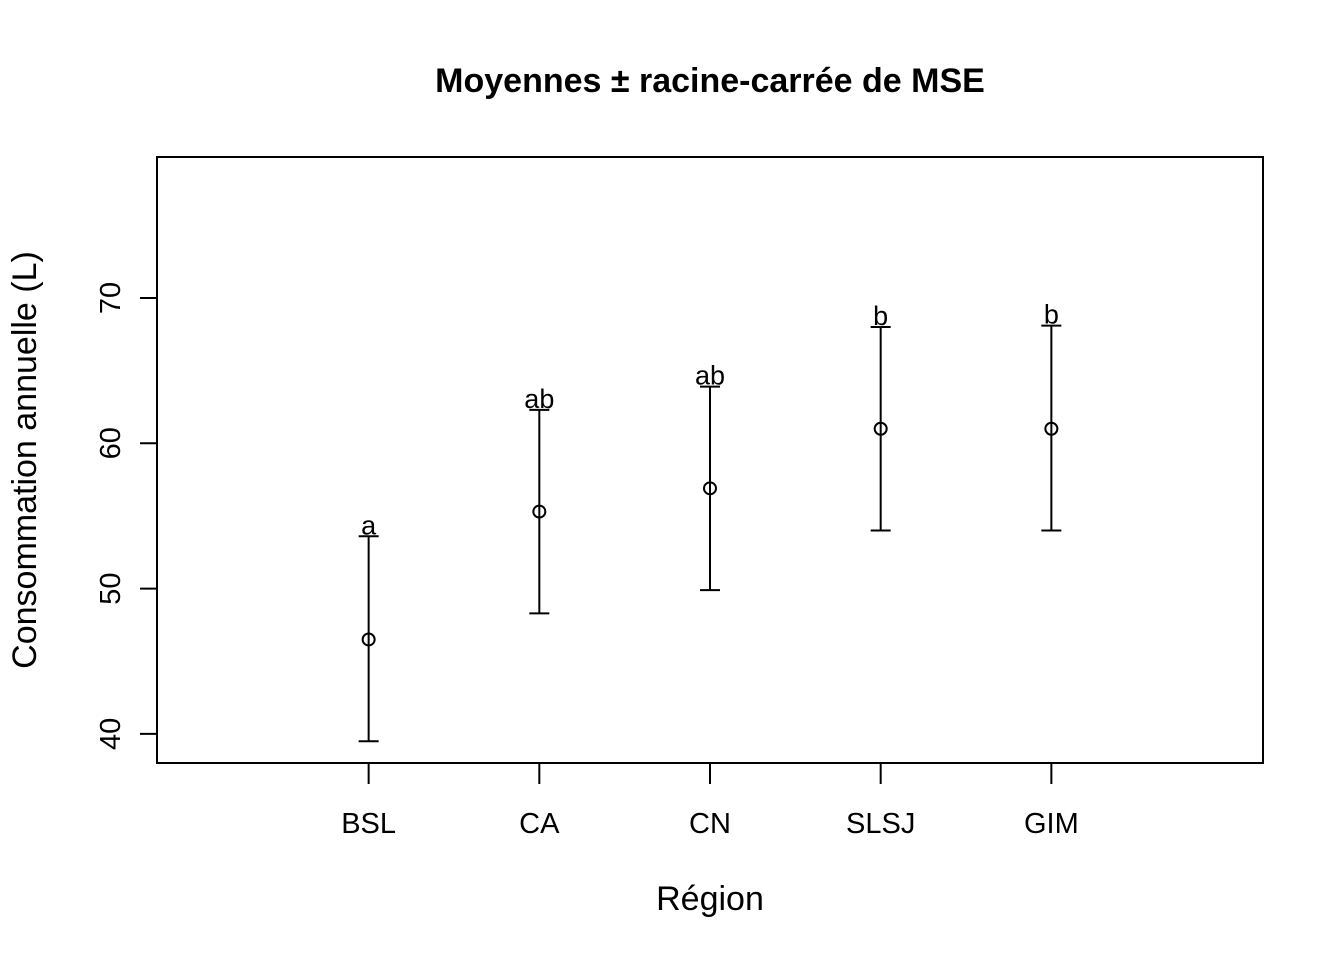  What do you see at coordinates (710, 801) in the screenshot?
I see `x-axis: BSL CA CN SLSJ GIM` at bounding box center [710, 801].